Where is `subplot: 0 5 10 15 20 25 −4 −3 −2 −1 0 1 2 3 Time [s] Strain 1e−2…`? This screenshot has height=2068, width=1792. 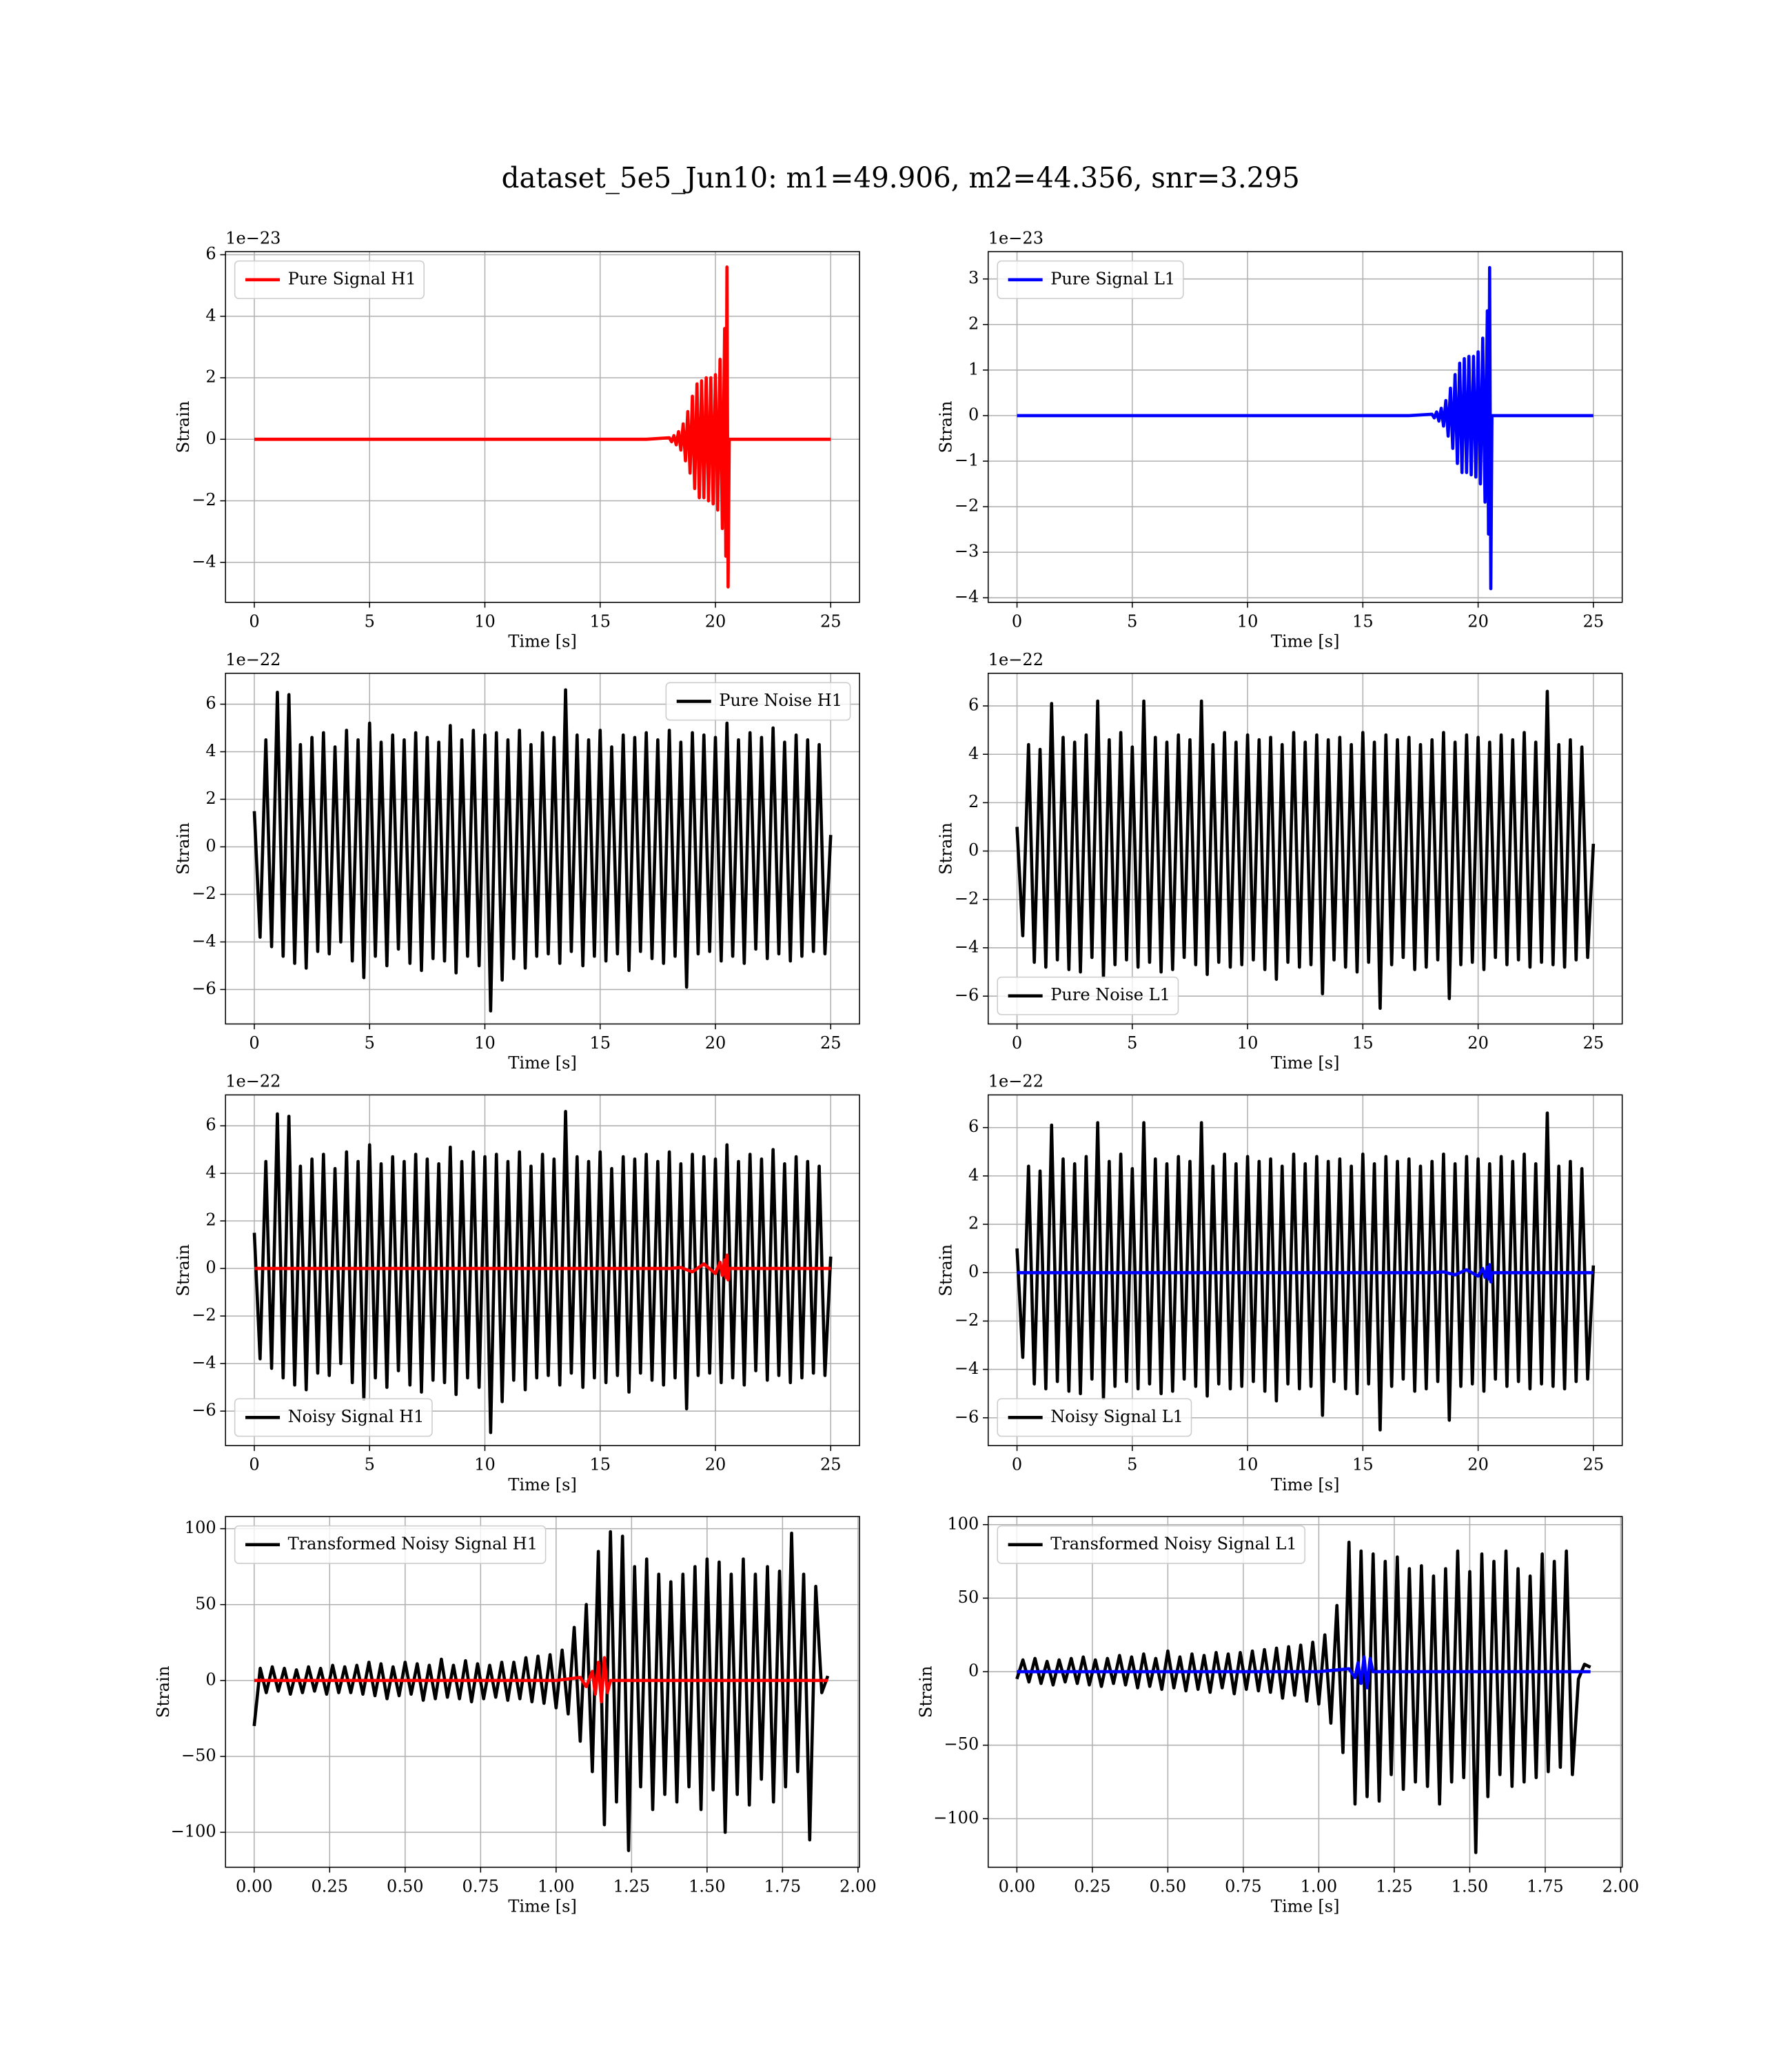
subplot: 0 5 10 15 20 25 −4 −3 −2 −1 0 1 2 3 Time [s] Strain 1e−2… is located at coordinates (1280, 440).